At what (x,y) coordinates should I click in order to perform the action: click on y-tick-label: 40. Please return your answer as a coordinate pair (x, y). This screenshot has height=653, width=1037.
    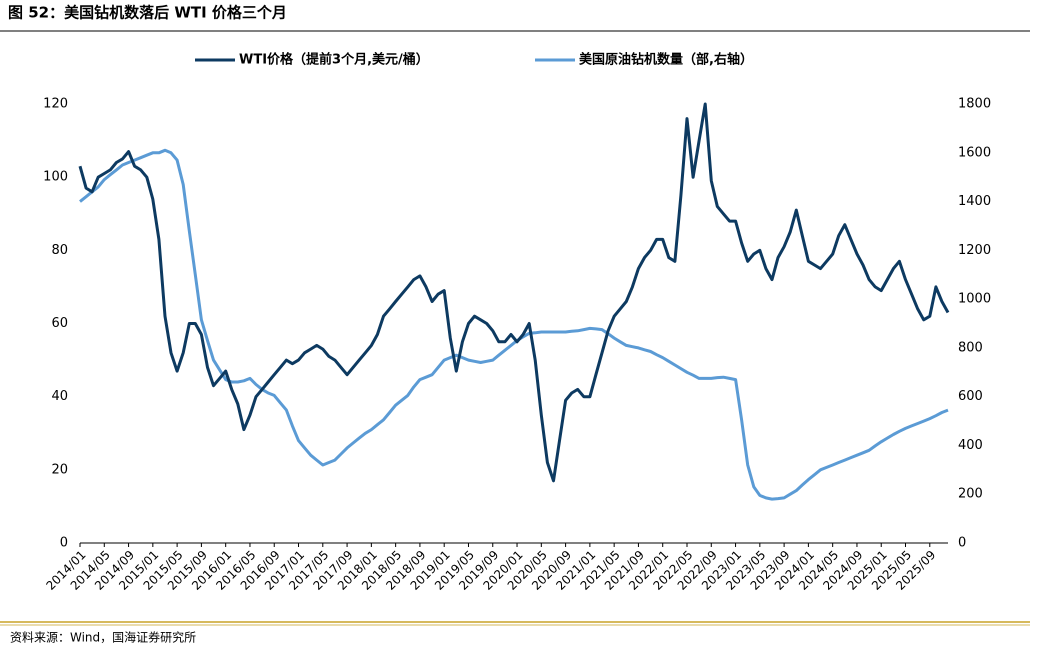
    Looking at the image, I should click on (59, 396).